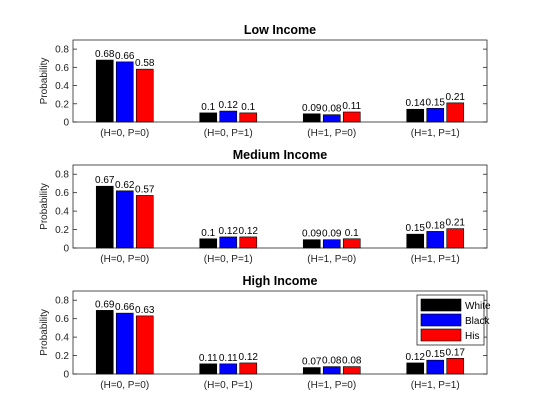 The width and height of the screenshot is (560, 420). I want to click on chart-title: High Income, so click(279, 281).